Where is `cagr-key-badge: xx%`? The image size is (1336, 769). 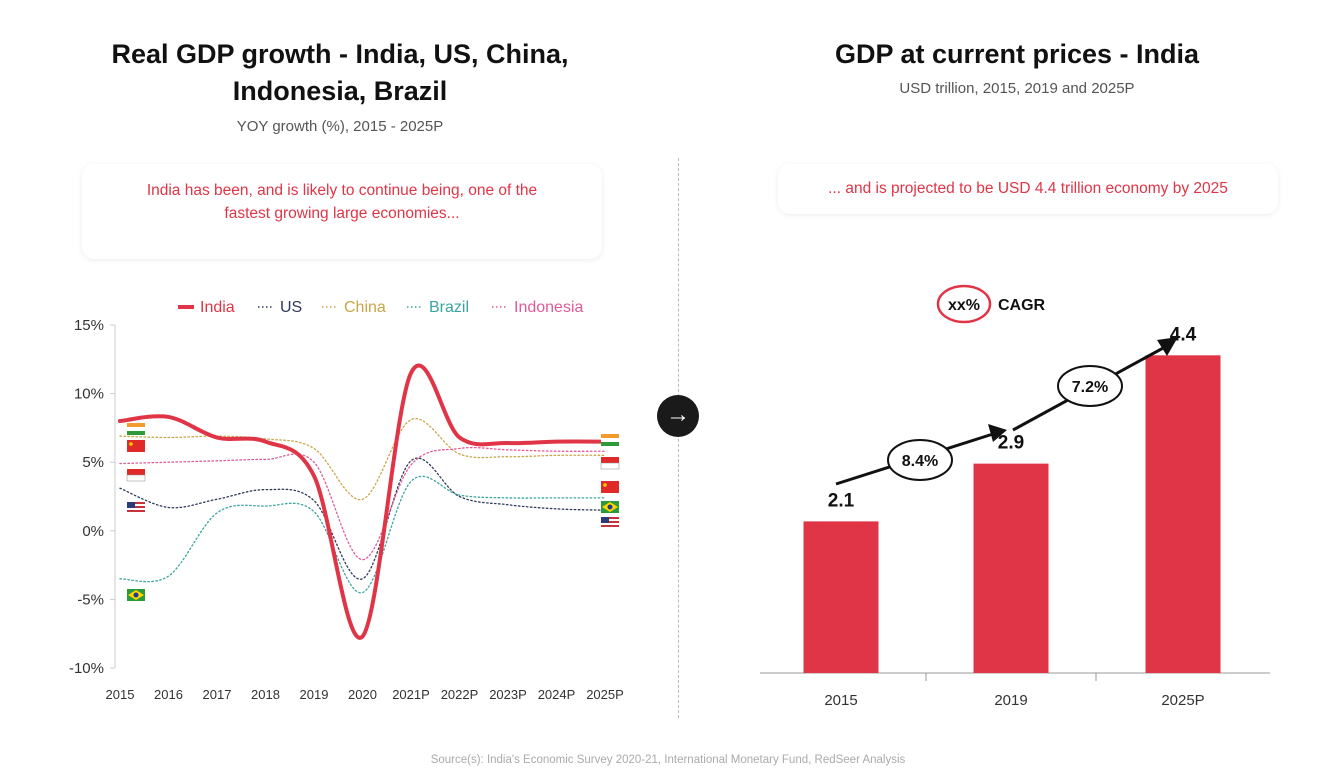
cagr-key-badge: xx% is located at coordinates (964, 305).